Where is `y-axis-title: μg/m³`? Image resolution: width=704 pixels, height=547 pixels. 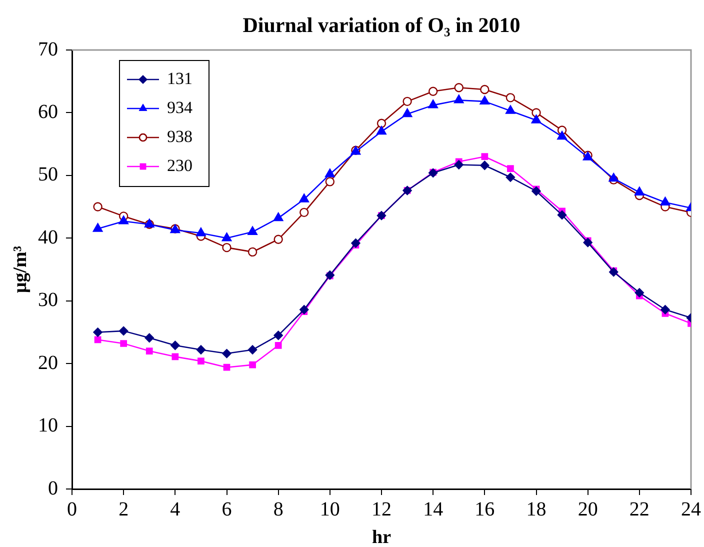 y-axis-title: μg/m³ is located at coordinates (20, 270).